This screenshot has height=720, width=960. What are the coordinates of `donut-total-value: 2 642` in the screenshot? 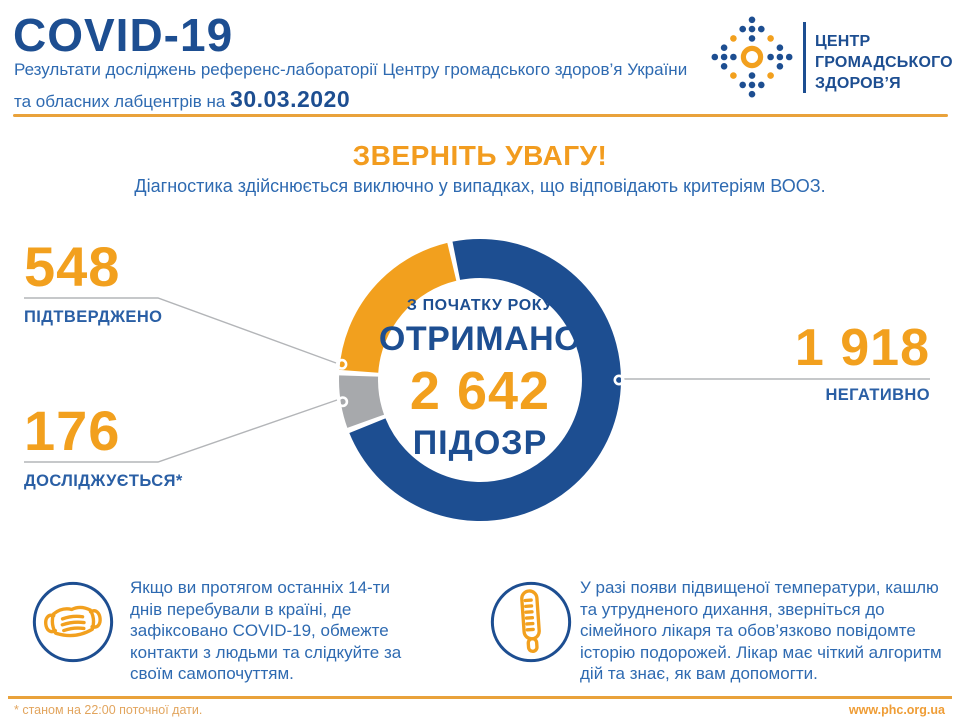 It's located at (480, 391).